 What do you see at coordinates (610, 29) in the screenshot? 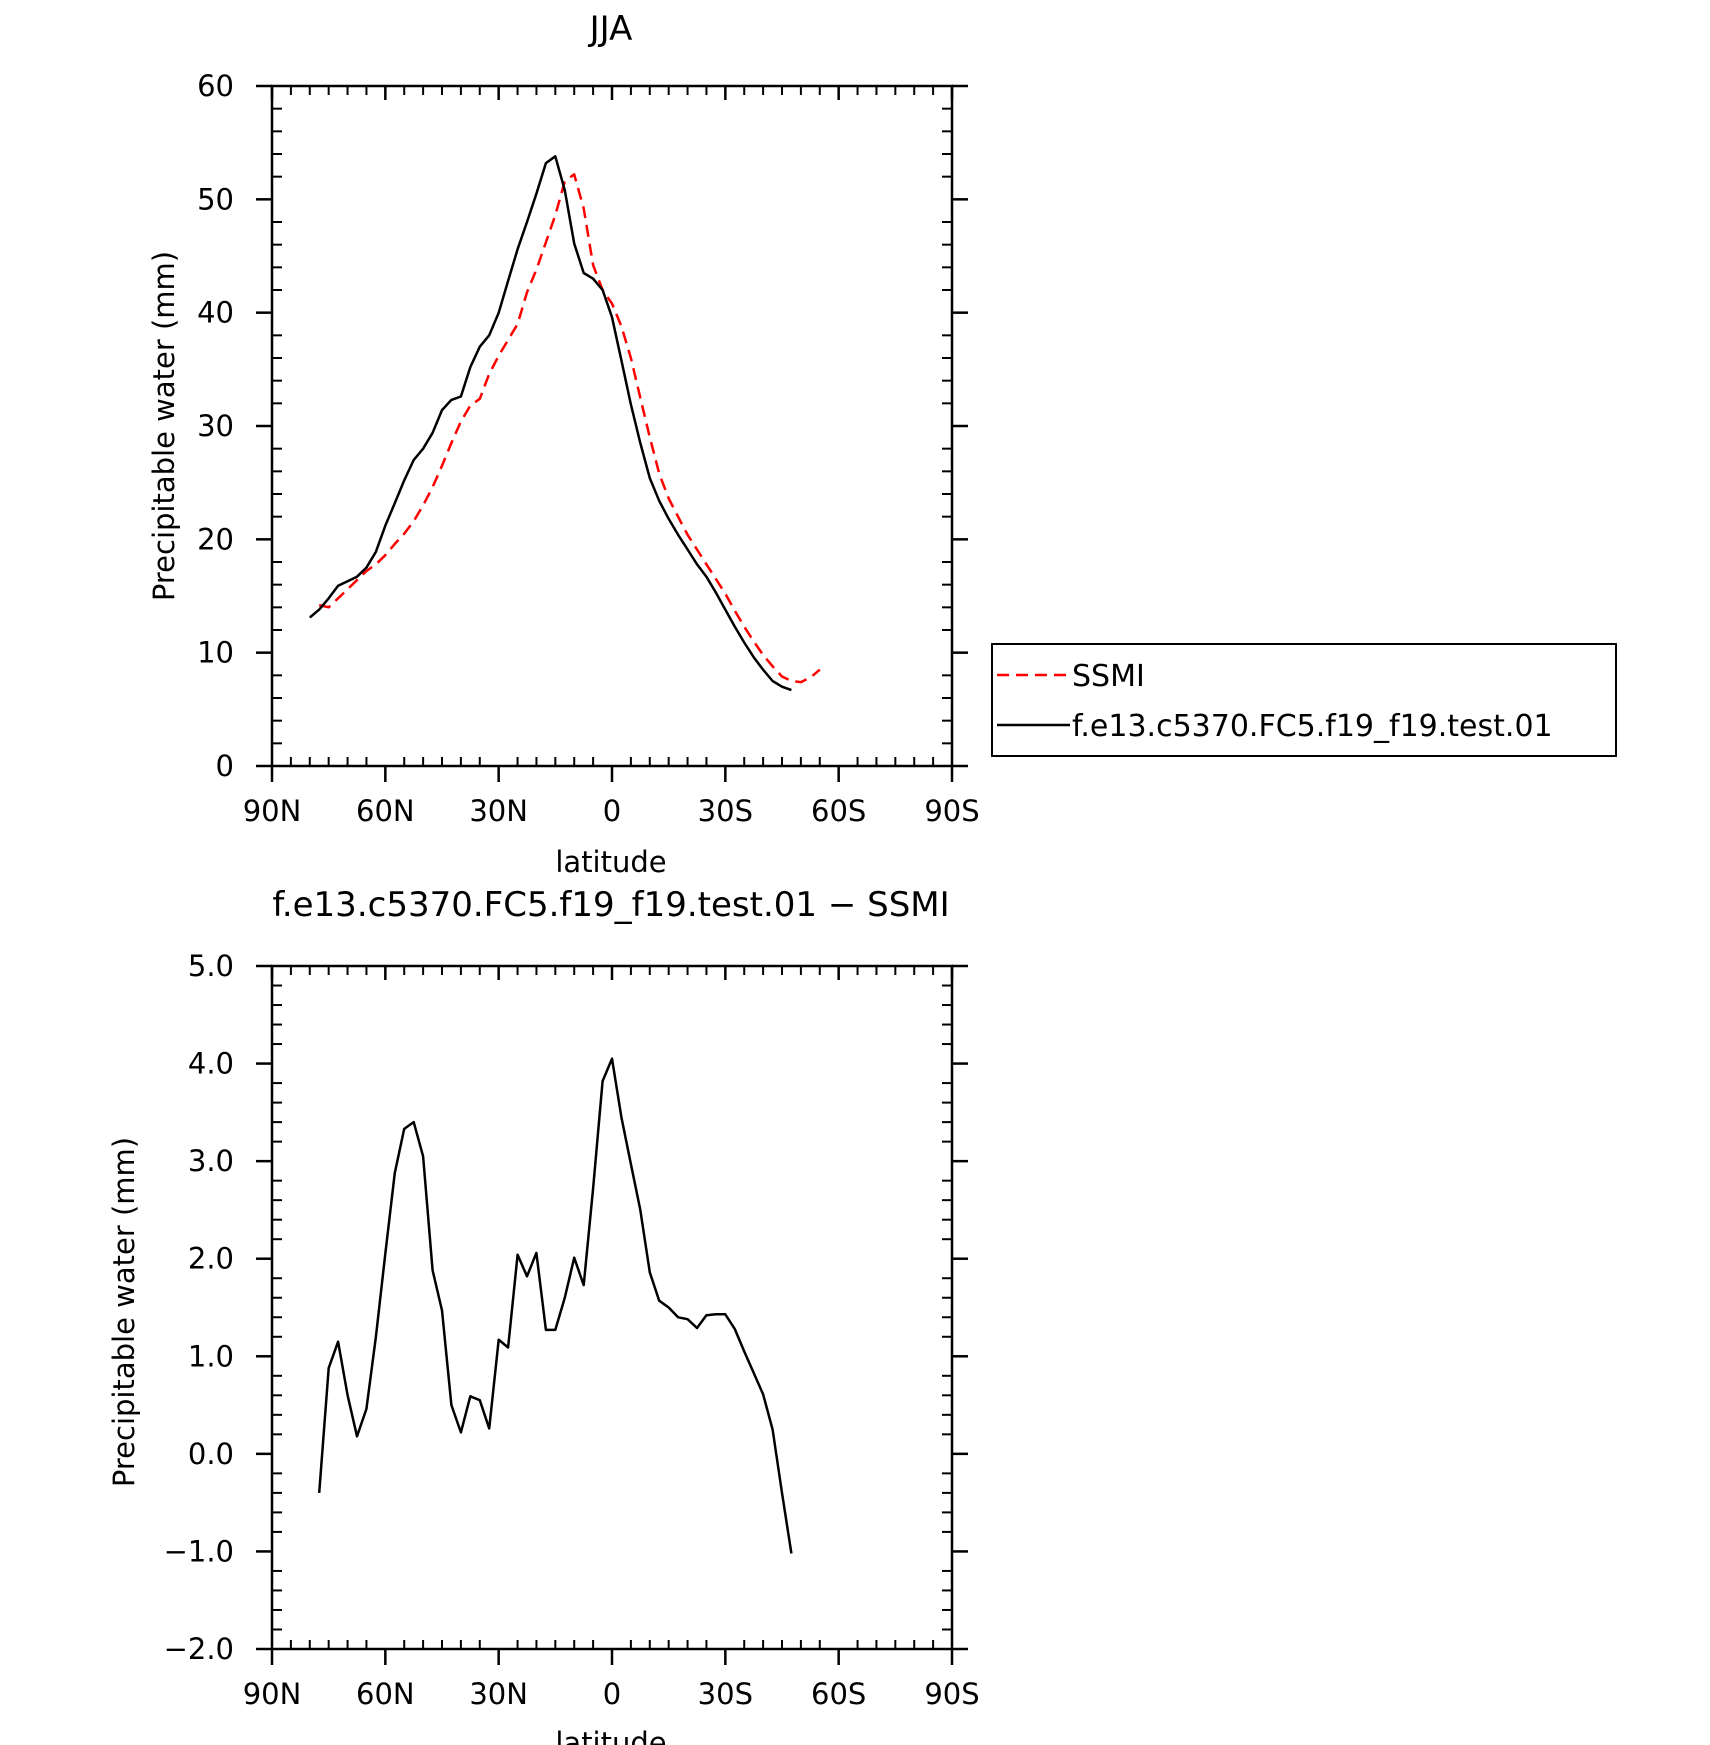
I see `chart-title: JJA` at bounding box center [610, 29].